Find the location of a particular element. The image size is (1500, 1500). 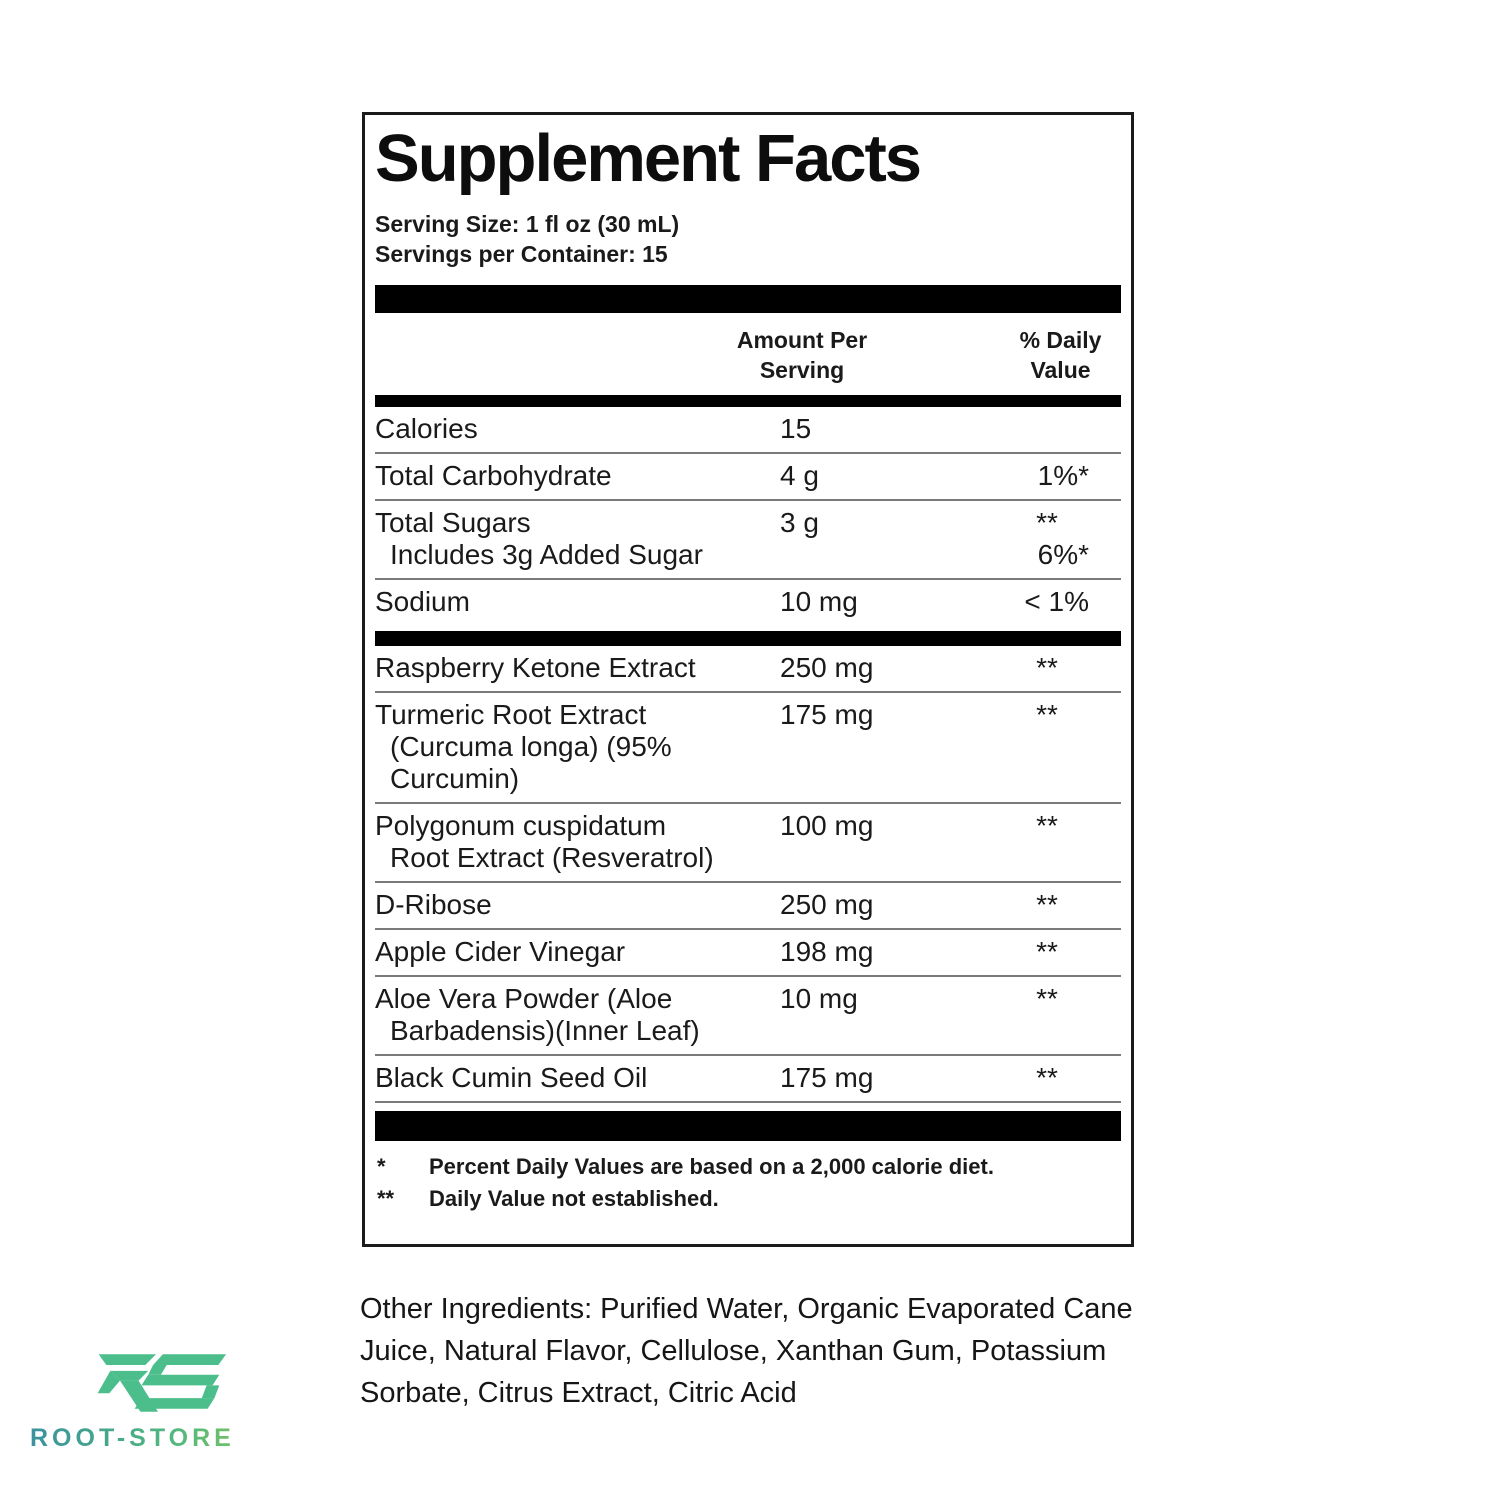

row-daily-value: < 1% is located at coordinates (1063, 602).